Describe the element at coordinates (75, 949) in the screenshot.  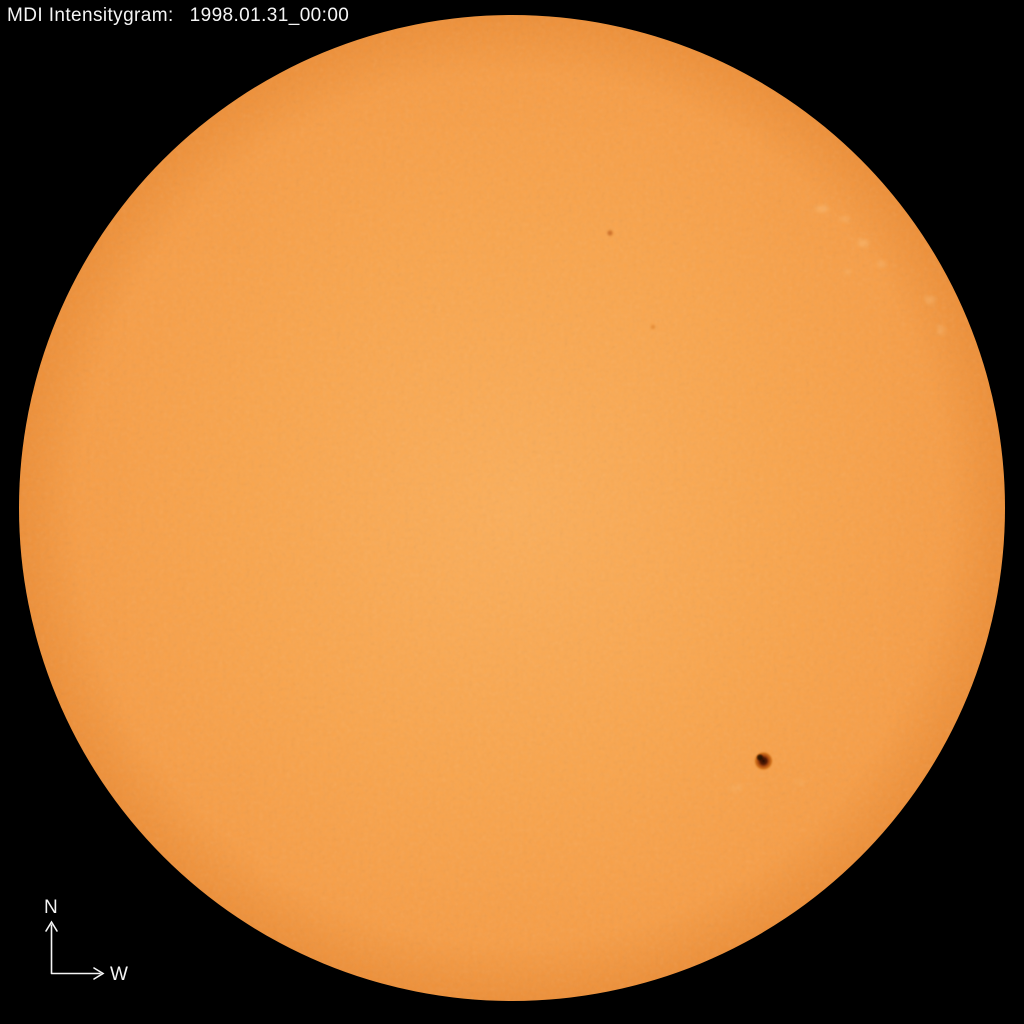
I see `compass-axes` at that location.